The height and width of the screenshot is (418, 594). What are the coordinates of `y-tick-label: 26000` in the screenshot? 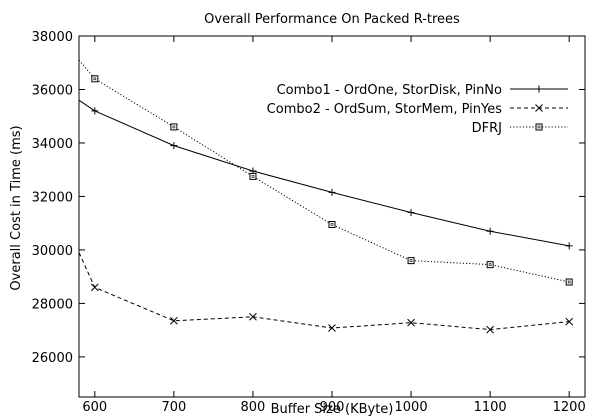 It's located at (52, 358).